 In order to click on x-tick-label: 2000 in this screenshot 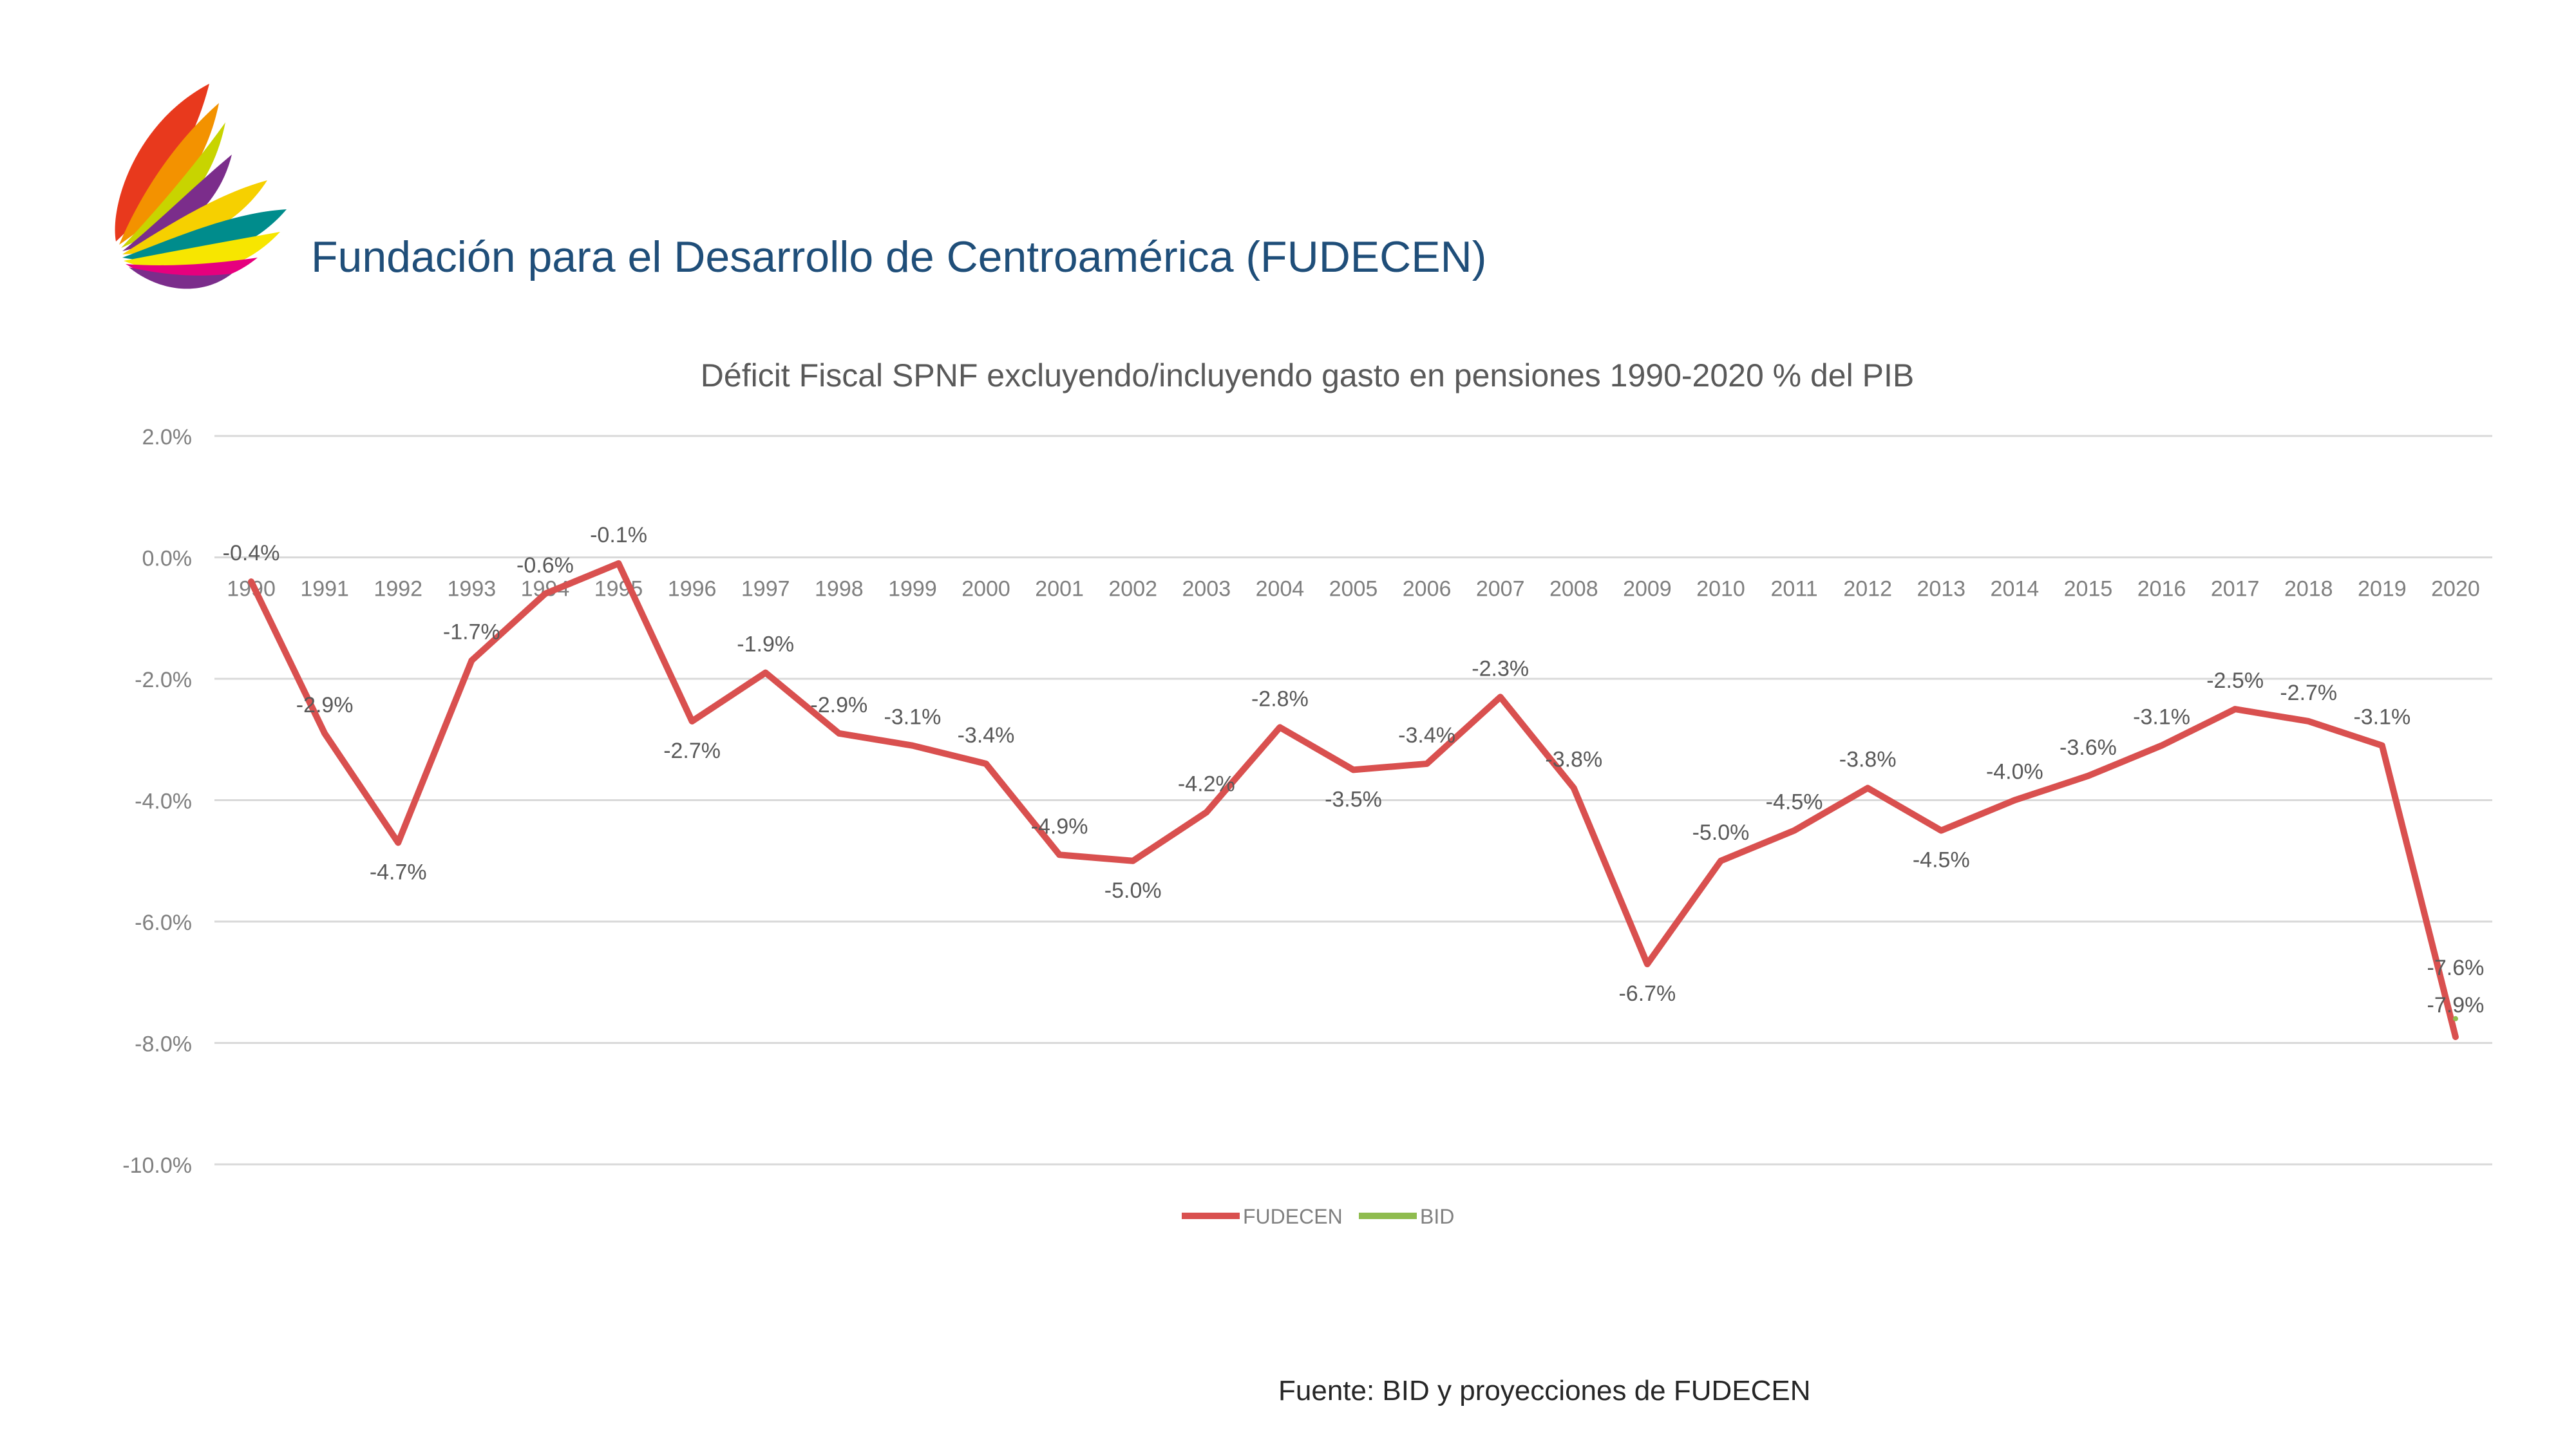, I will do `click(985, 589)`.